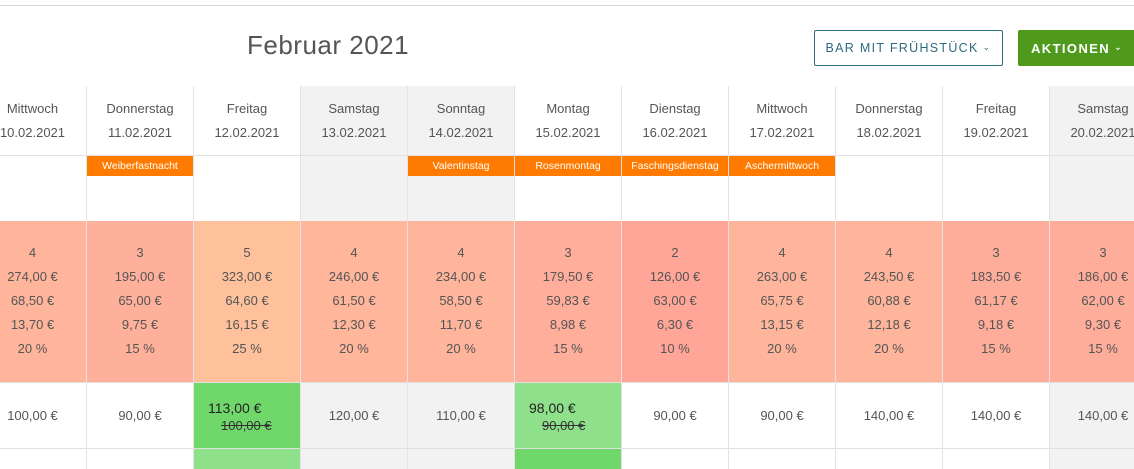 This screenshot has width=1134, height=469. What do you see at coordinates (889, 132) in the screenshot?
I see `day-date: 18.02.2021` at bounding box center [889, 132].